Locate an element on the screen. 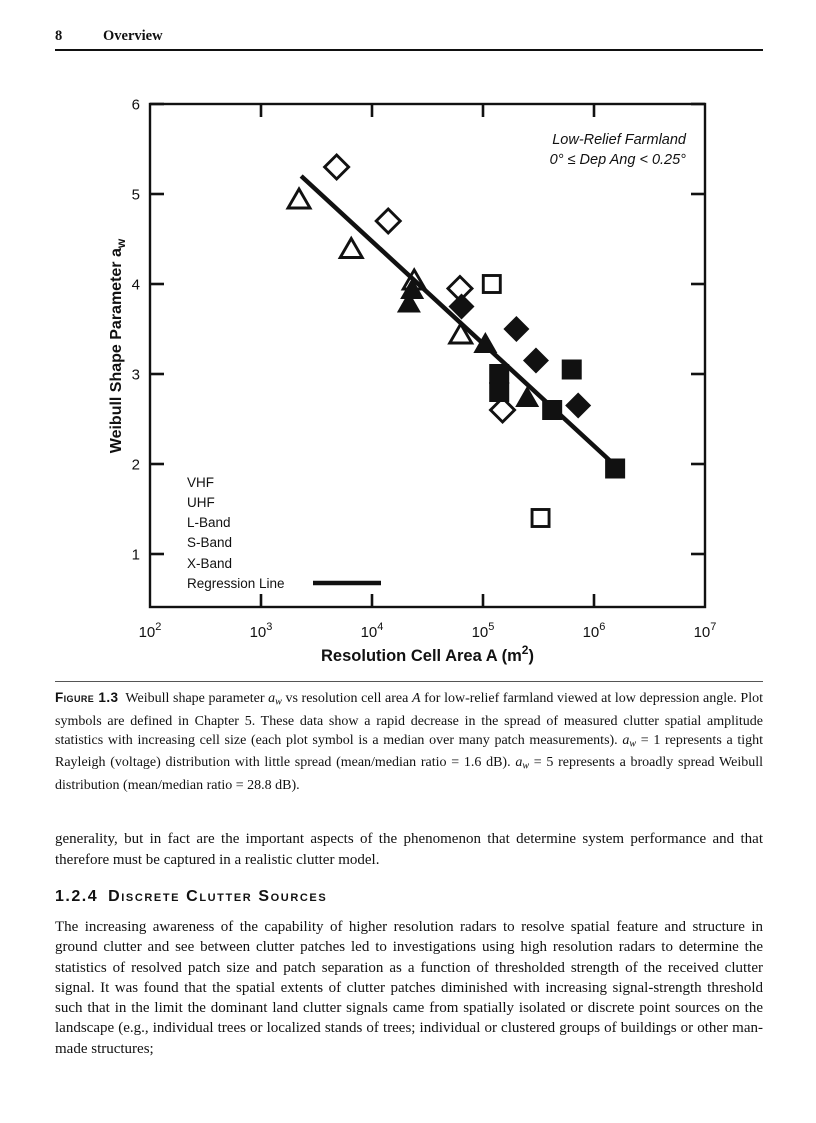  x-tick-label: 10⁶ is located at coordinates (594, 631).